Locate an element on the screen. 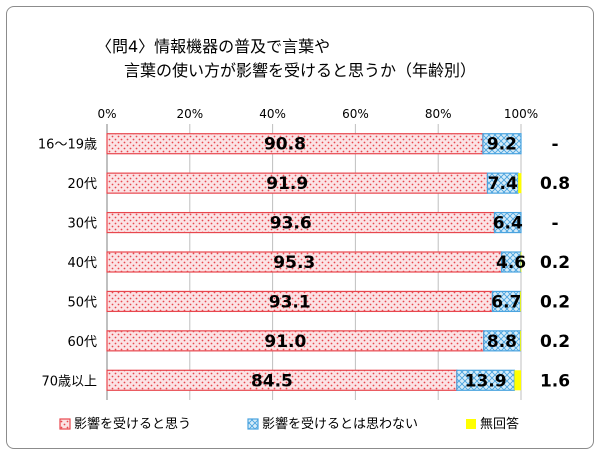 Image resolution: width=600 pixels, height=455 pixels. data-label: 91.0 is located at coordinates (285, 342).